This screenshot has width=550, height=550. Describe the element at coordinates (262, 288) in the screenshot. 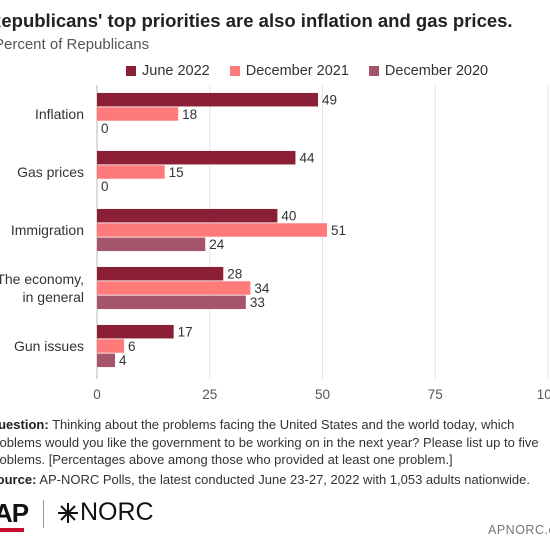

I see `data-label: 34` at that location.